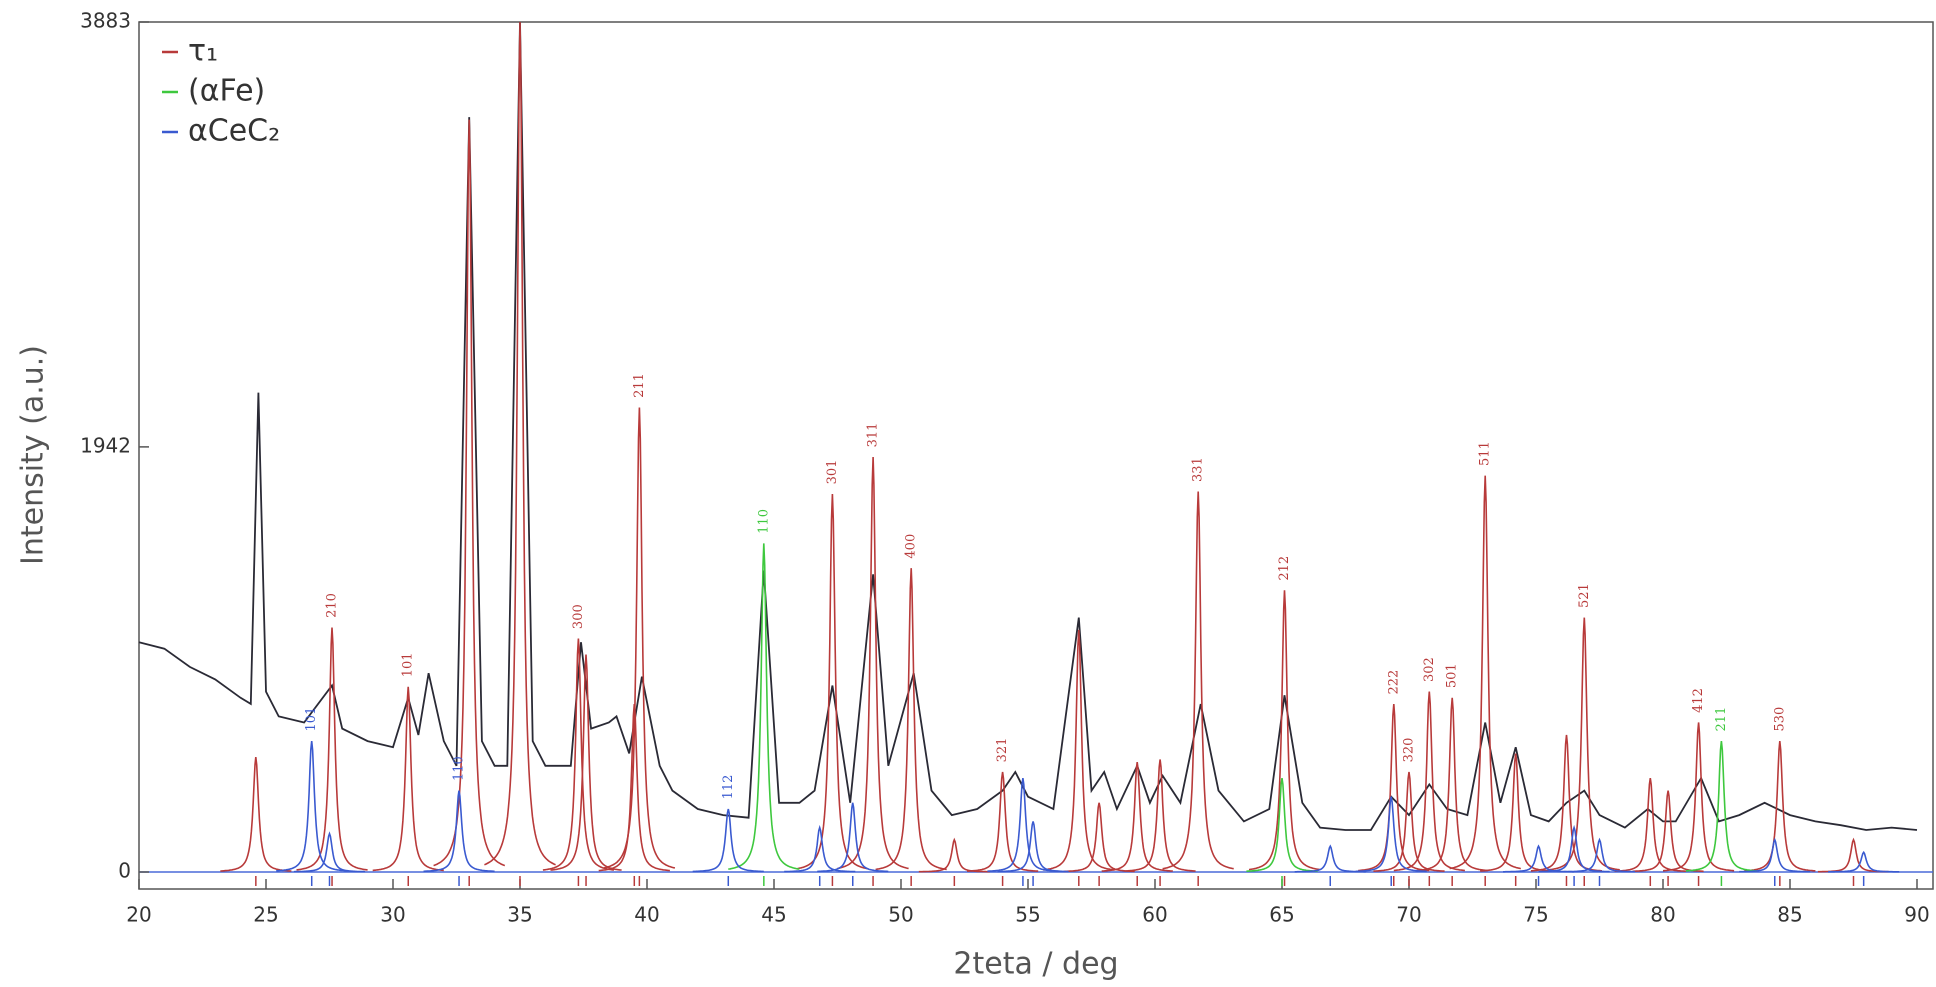  What do you see at coordinates (392, 915) in the screenshot?
I see `x-tick-label: 30` at bounding box center [392, 915].